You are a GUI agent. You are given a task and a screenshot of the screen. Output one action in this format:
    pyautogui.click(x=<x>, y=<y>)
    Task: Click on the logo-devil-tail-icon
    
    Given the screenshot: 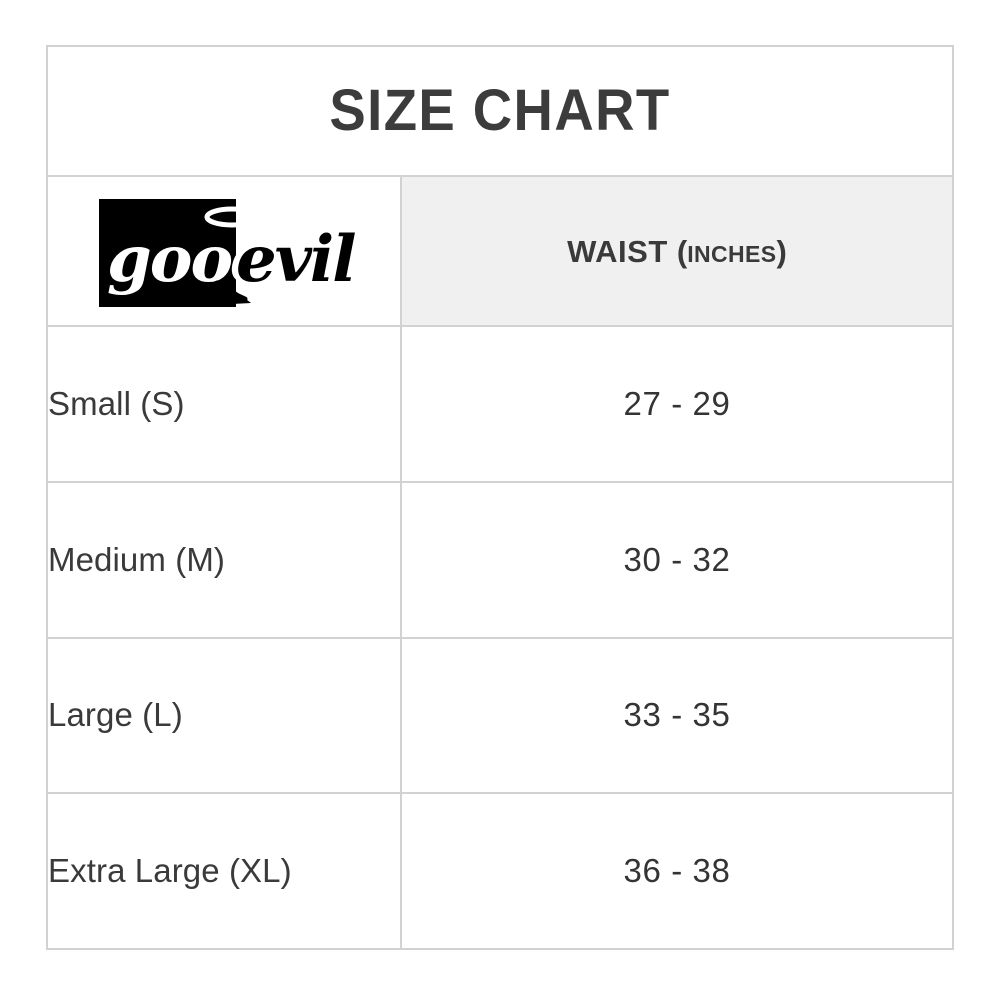 What is the action you would take?
    pyautogui.click(x=232, y=292)
    